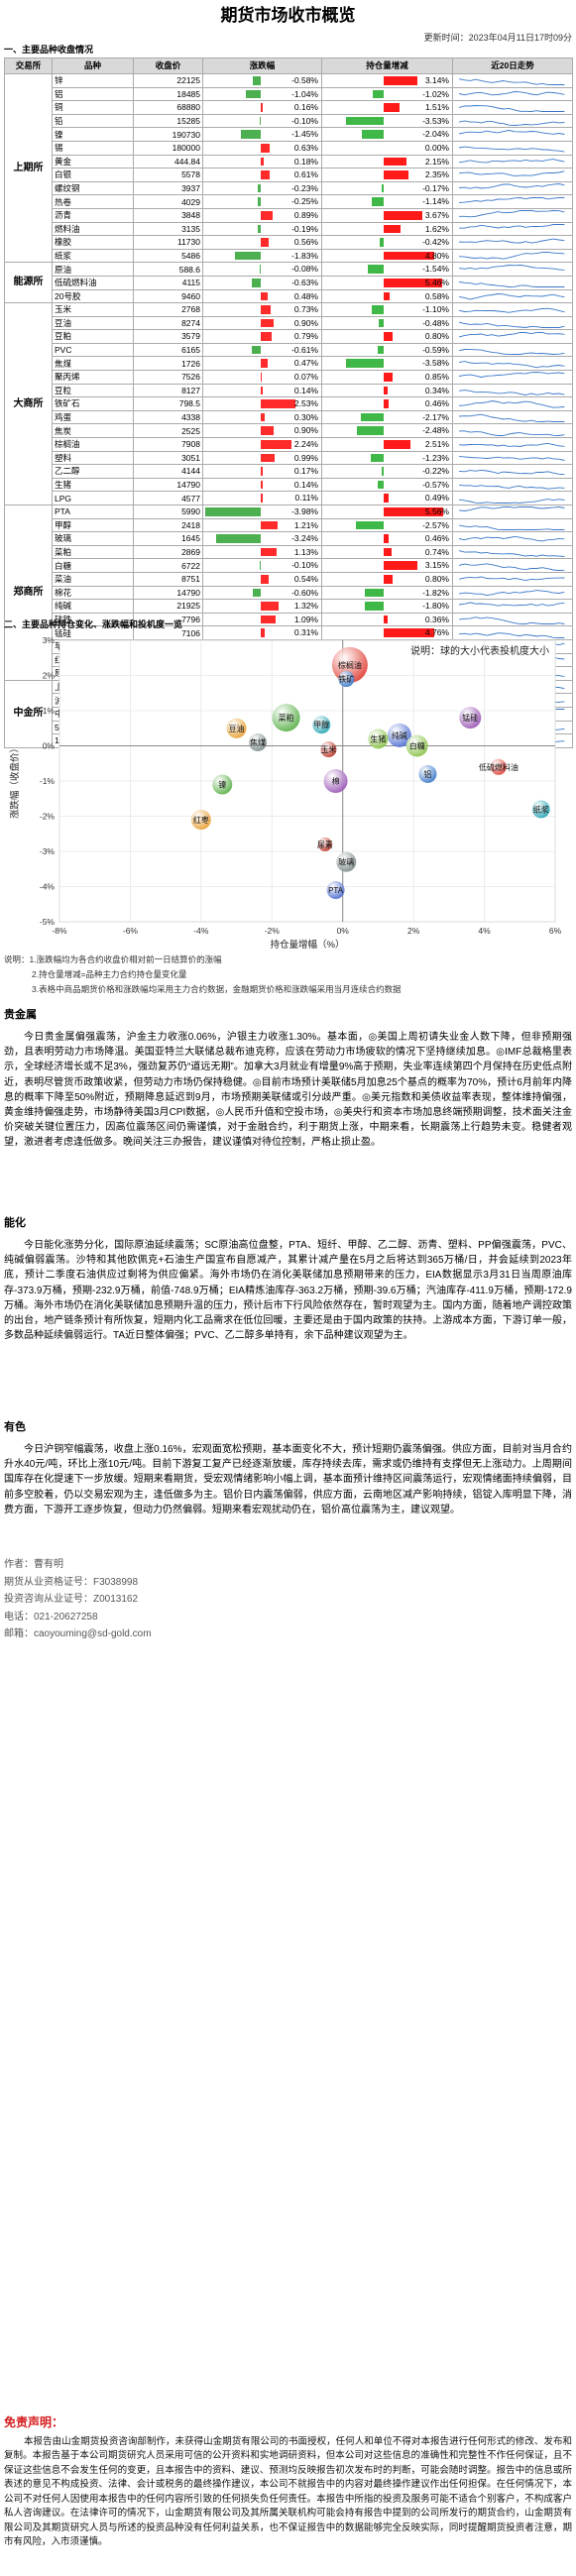  What do you see at coordinates (168, 215) in the screenshot?
I see `close-price-cell: 3848` at bounding box center [168, 215].